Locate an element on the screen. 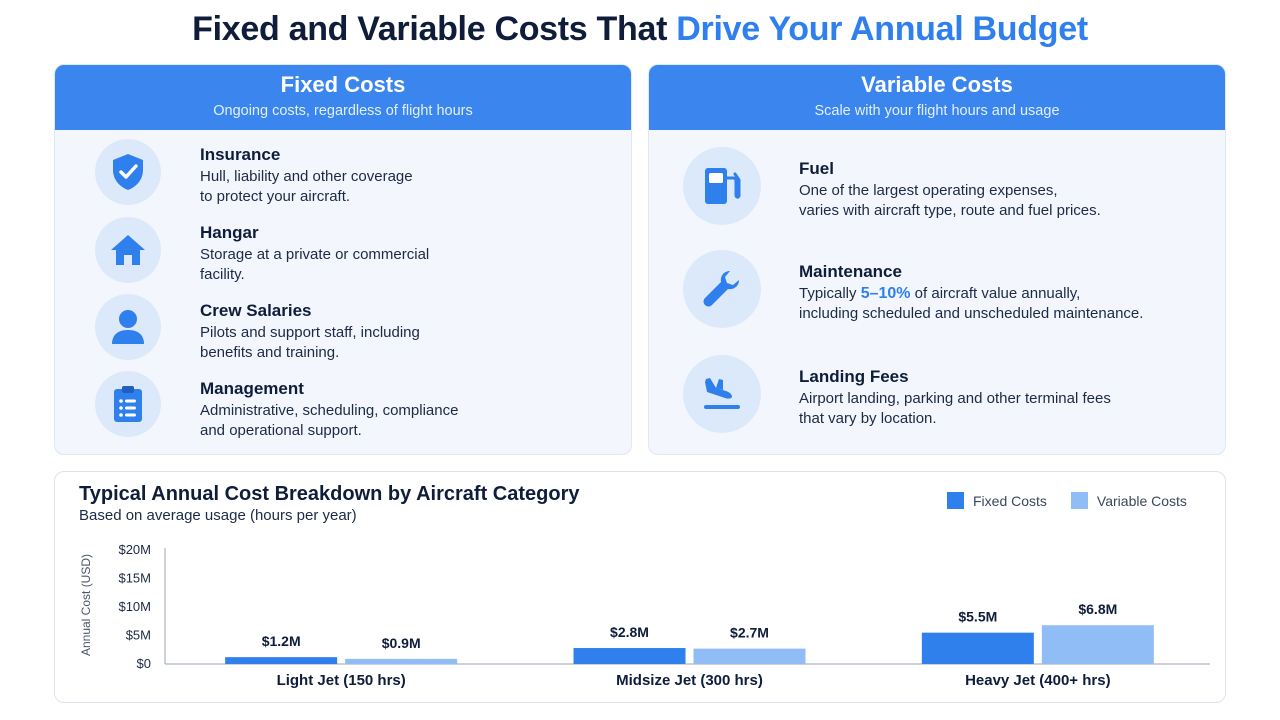 Image resolution: width=1280 pixels, height=720 pixels. legend-item-variable: Variable Costs is located at coordinates (1128, 500).